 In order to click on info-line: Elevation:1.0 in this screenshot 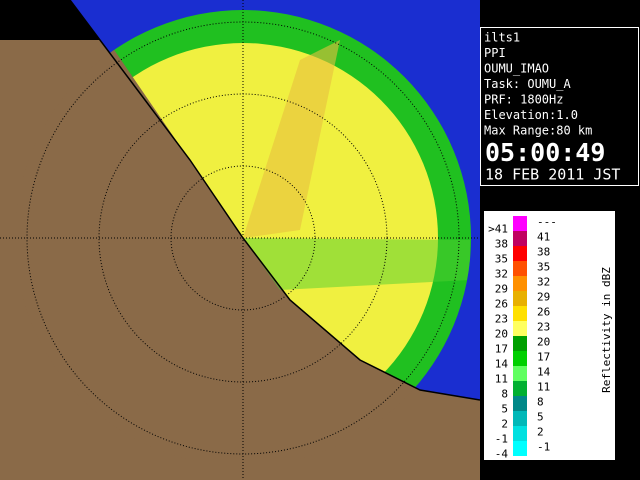, I will do `click(531, 115)`.